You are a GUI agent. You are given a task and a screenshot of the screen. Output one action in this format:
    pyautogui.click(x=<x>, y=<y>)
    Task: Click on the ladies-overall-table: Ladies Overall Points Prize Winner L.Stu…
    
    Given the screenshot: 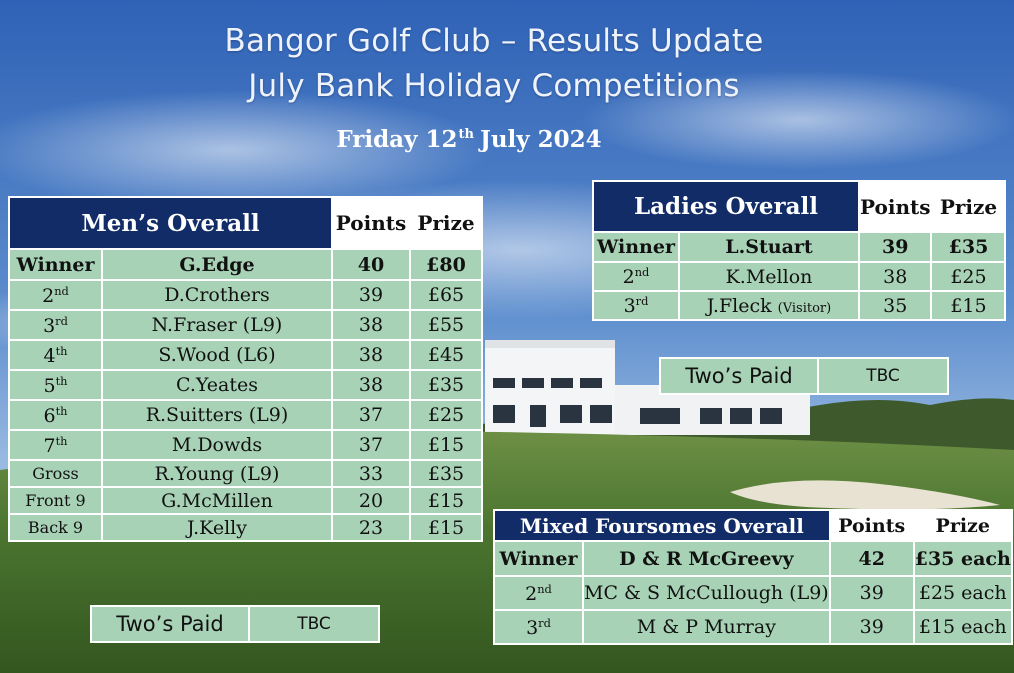 What is the action you would take?
    pyautogui.click(x=799, y=250)
    